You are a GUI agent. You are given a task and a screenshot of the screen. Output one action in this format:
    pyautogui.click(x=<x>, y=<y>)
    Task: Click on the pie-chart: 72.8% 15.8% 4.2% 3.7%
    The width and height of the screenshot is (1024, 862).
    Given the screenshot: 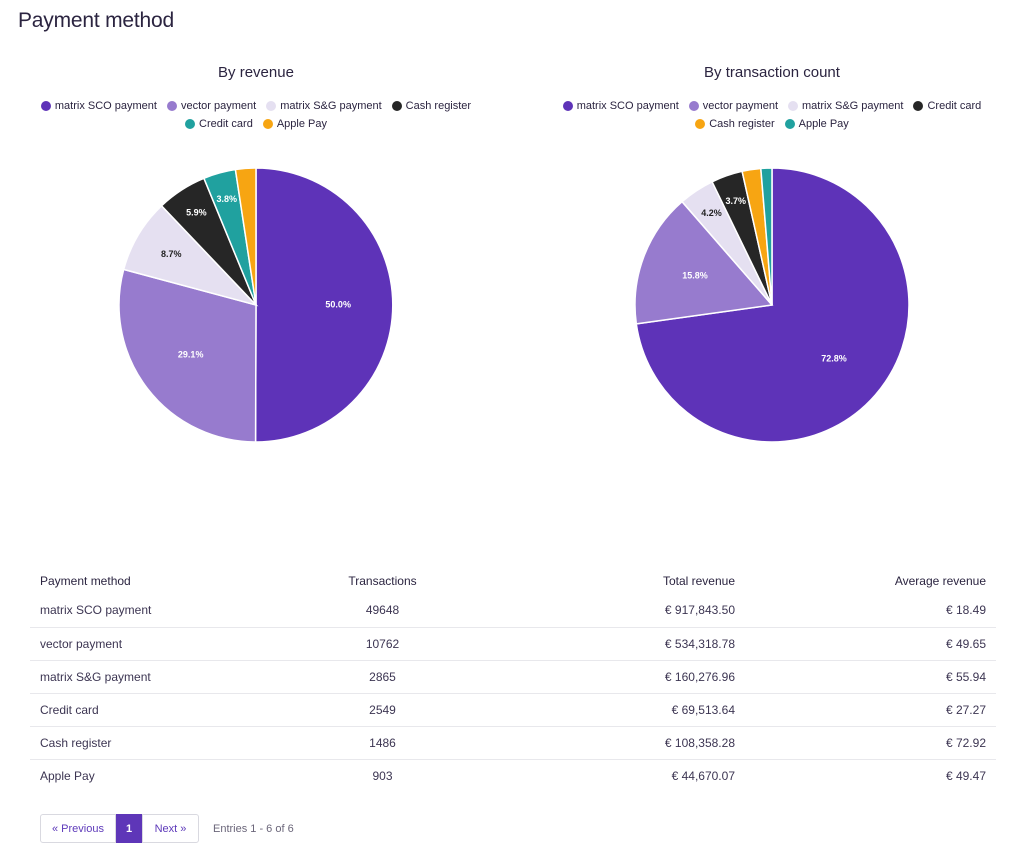 What is the action you would take?
    pyautogui.click(x=772, y=305)
    